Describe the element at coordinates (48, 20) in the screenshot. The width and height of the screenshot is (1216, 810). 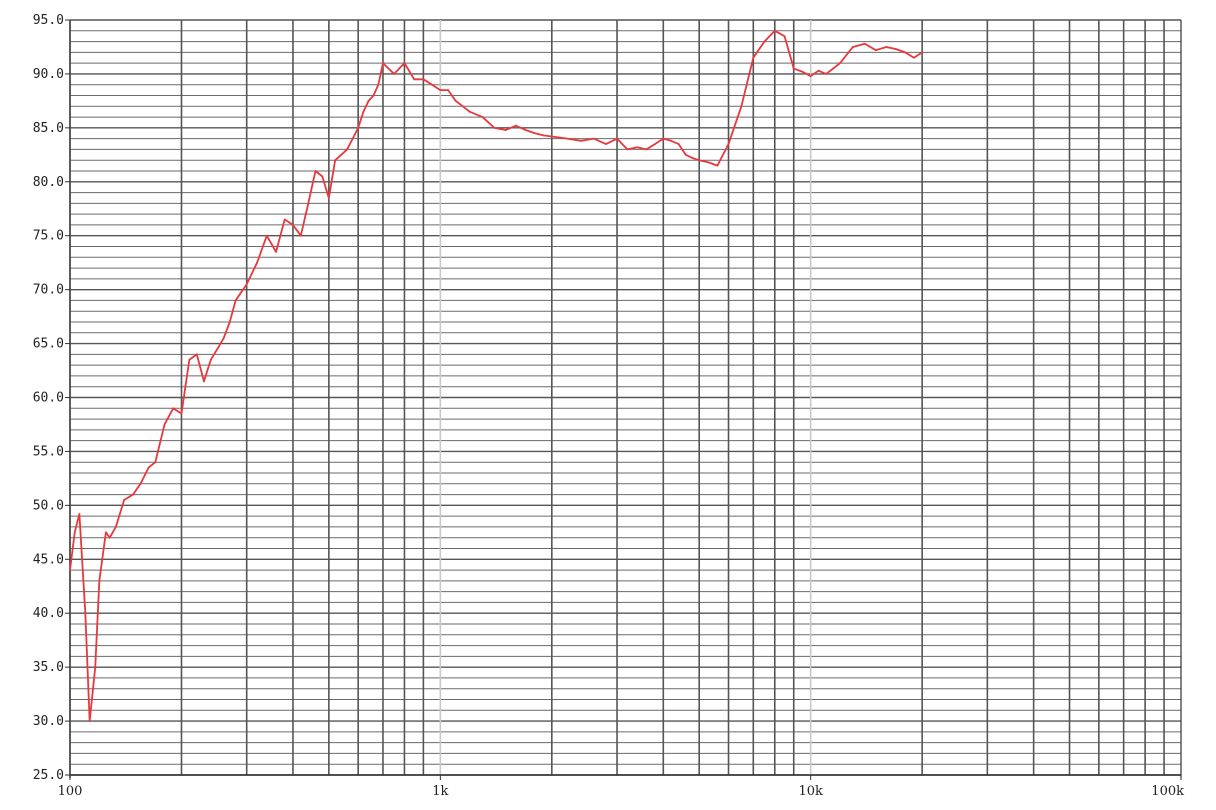
I see `y-tick-label: 95.0` at that location.